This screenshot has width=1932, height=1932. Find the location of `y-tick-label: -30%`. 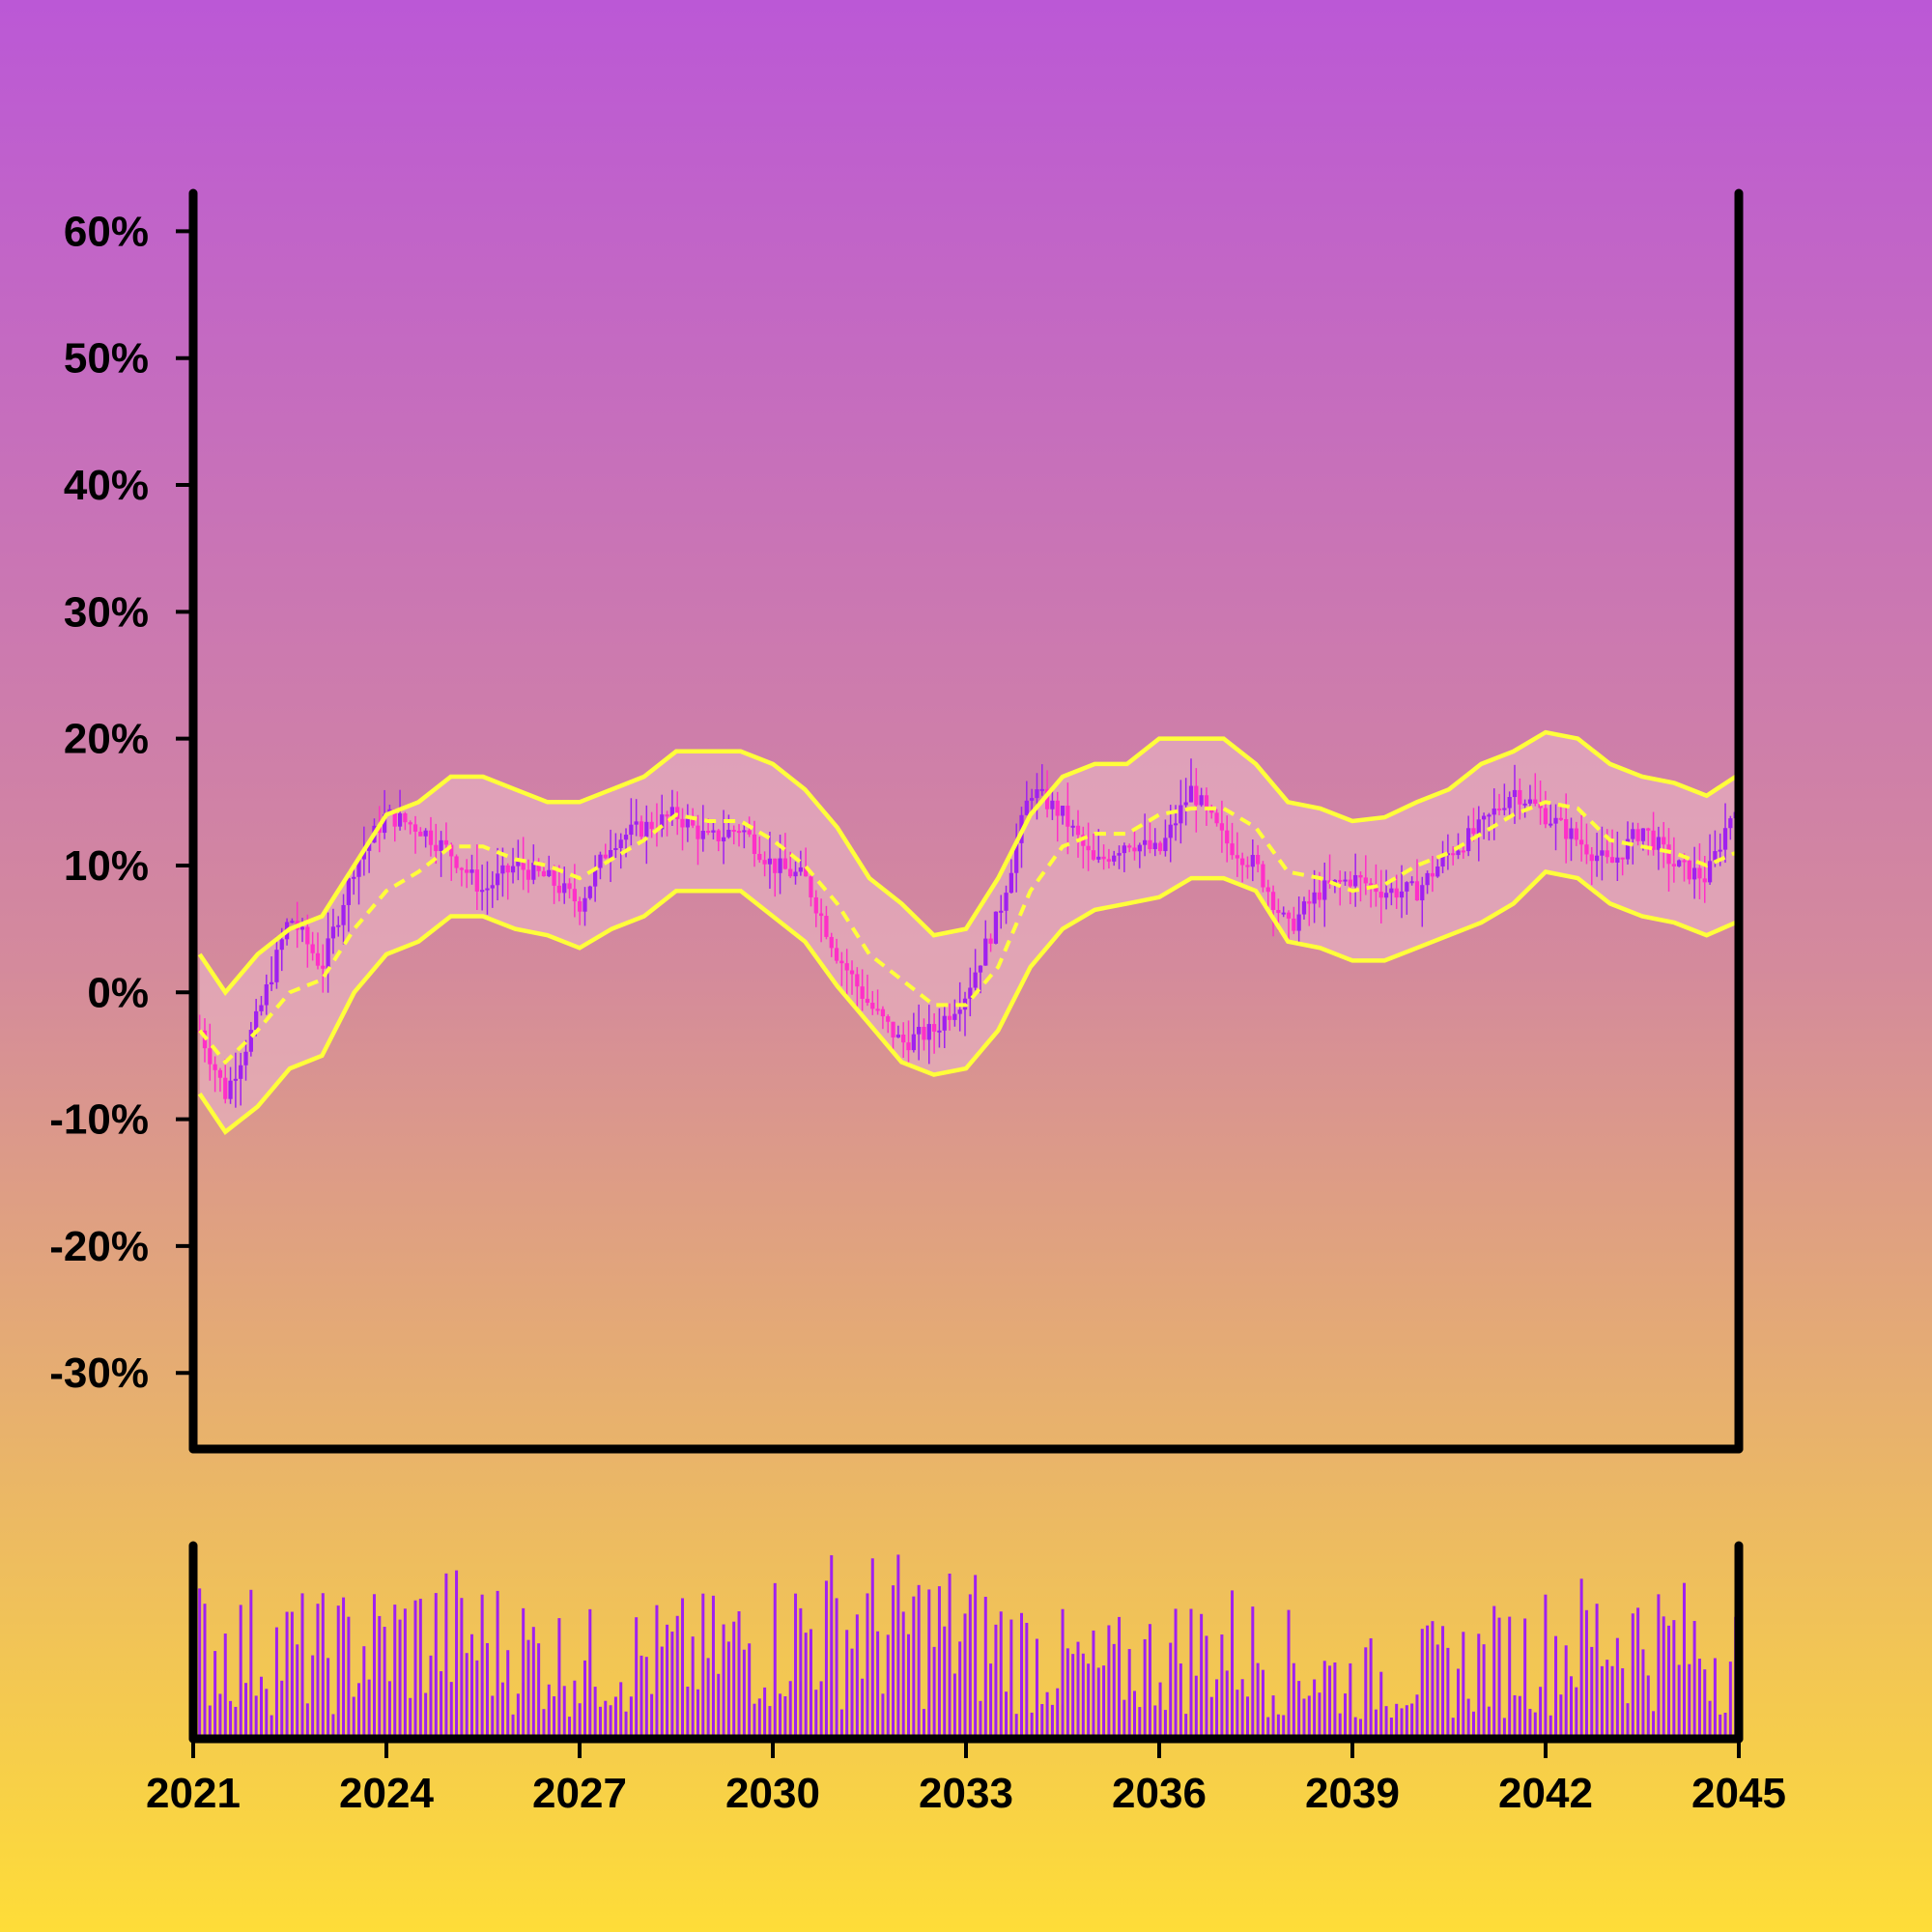

y-tick-label: -30% is located at coordinates (99, 1373).